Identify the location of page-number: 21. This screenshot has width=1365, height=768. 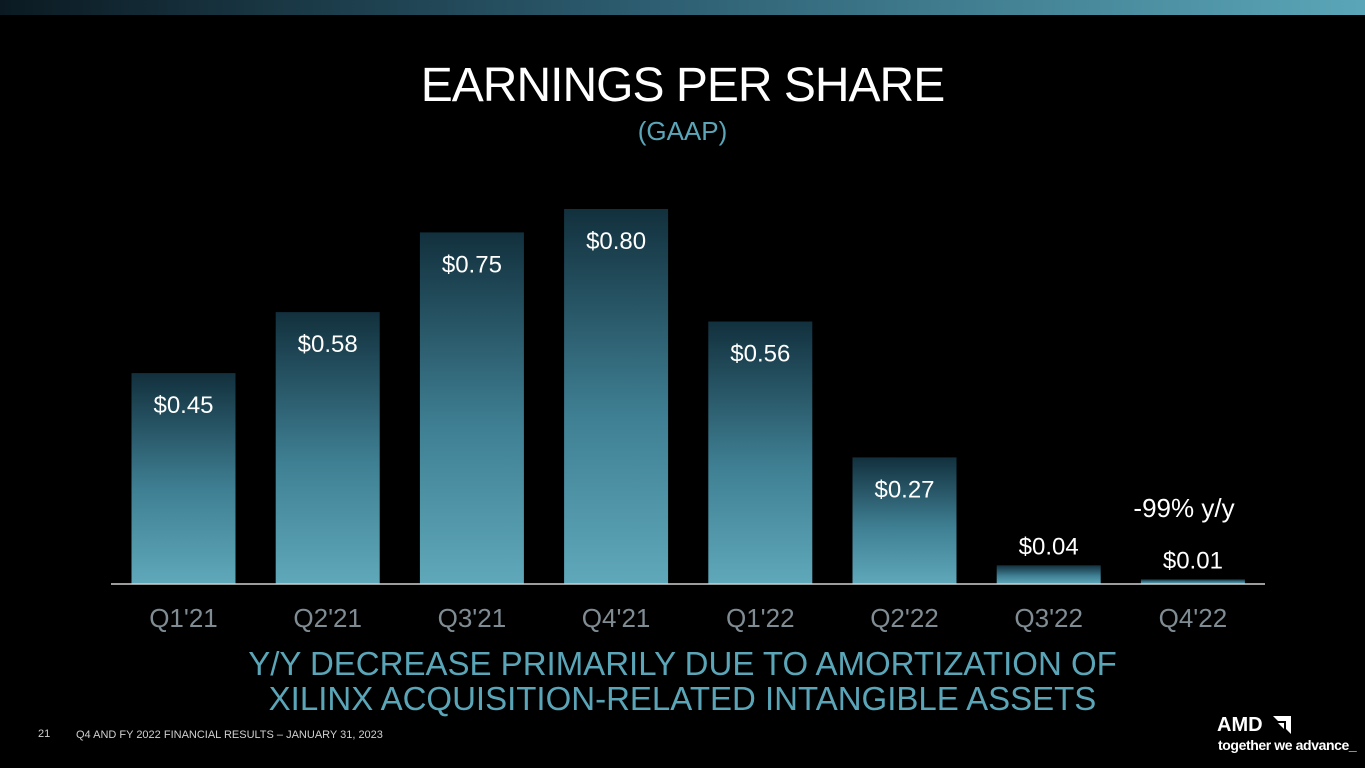
(44, 734).